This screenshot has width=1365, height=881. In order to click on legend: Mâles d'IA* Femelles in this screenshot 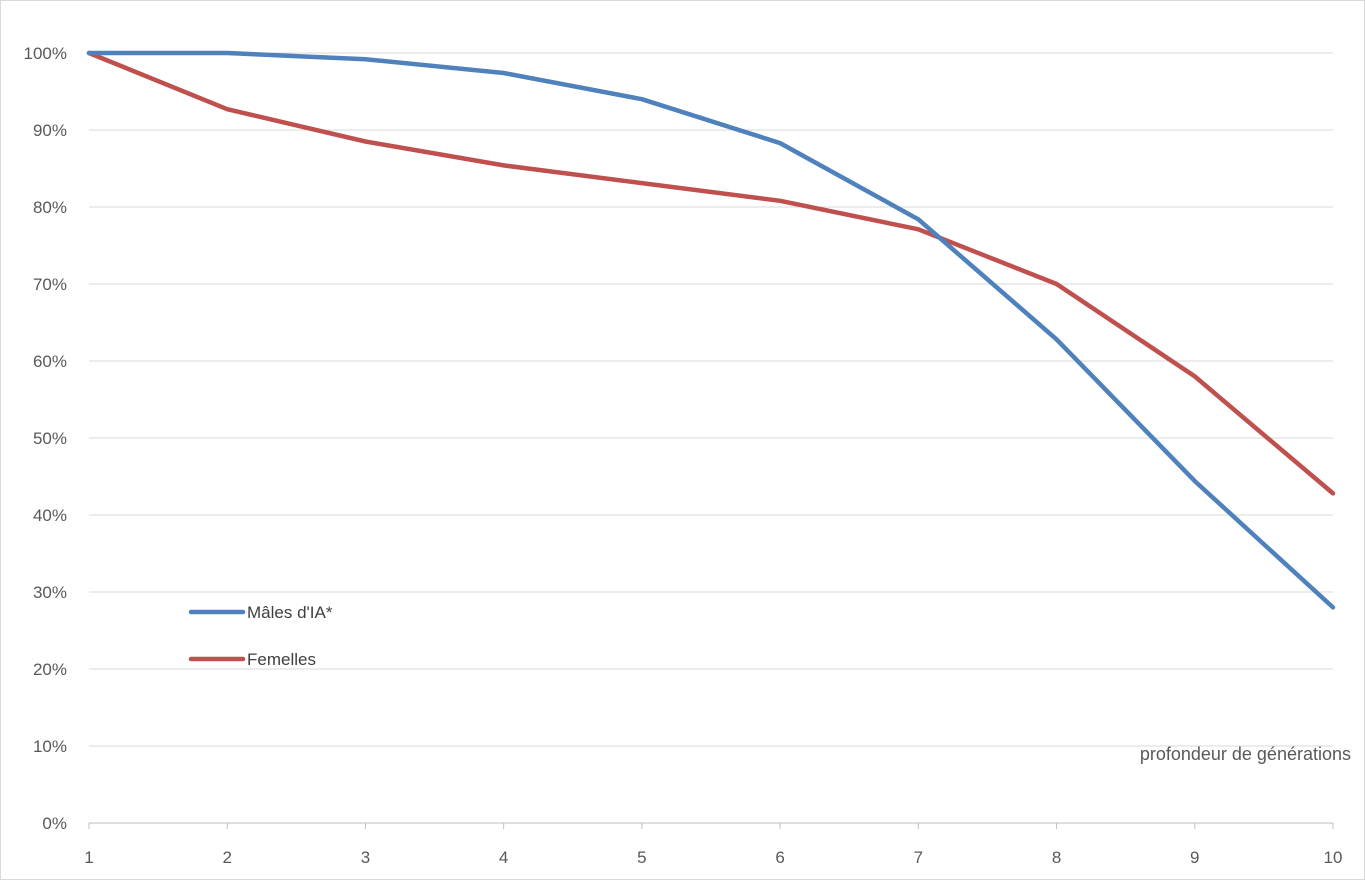, I will do `click(260, 636)`.